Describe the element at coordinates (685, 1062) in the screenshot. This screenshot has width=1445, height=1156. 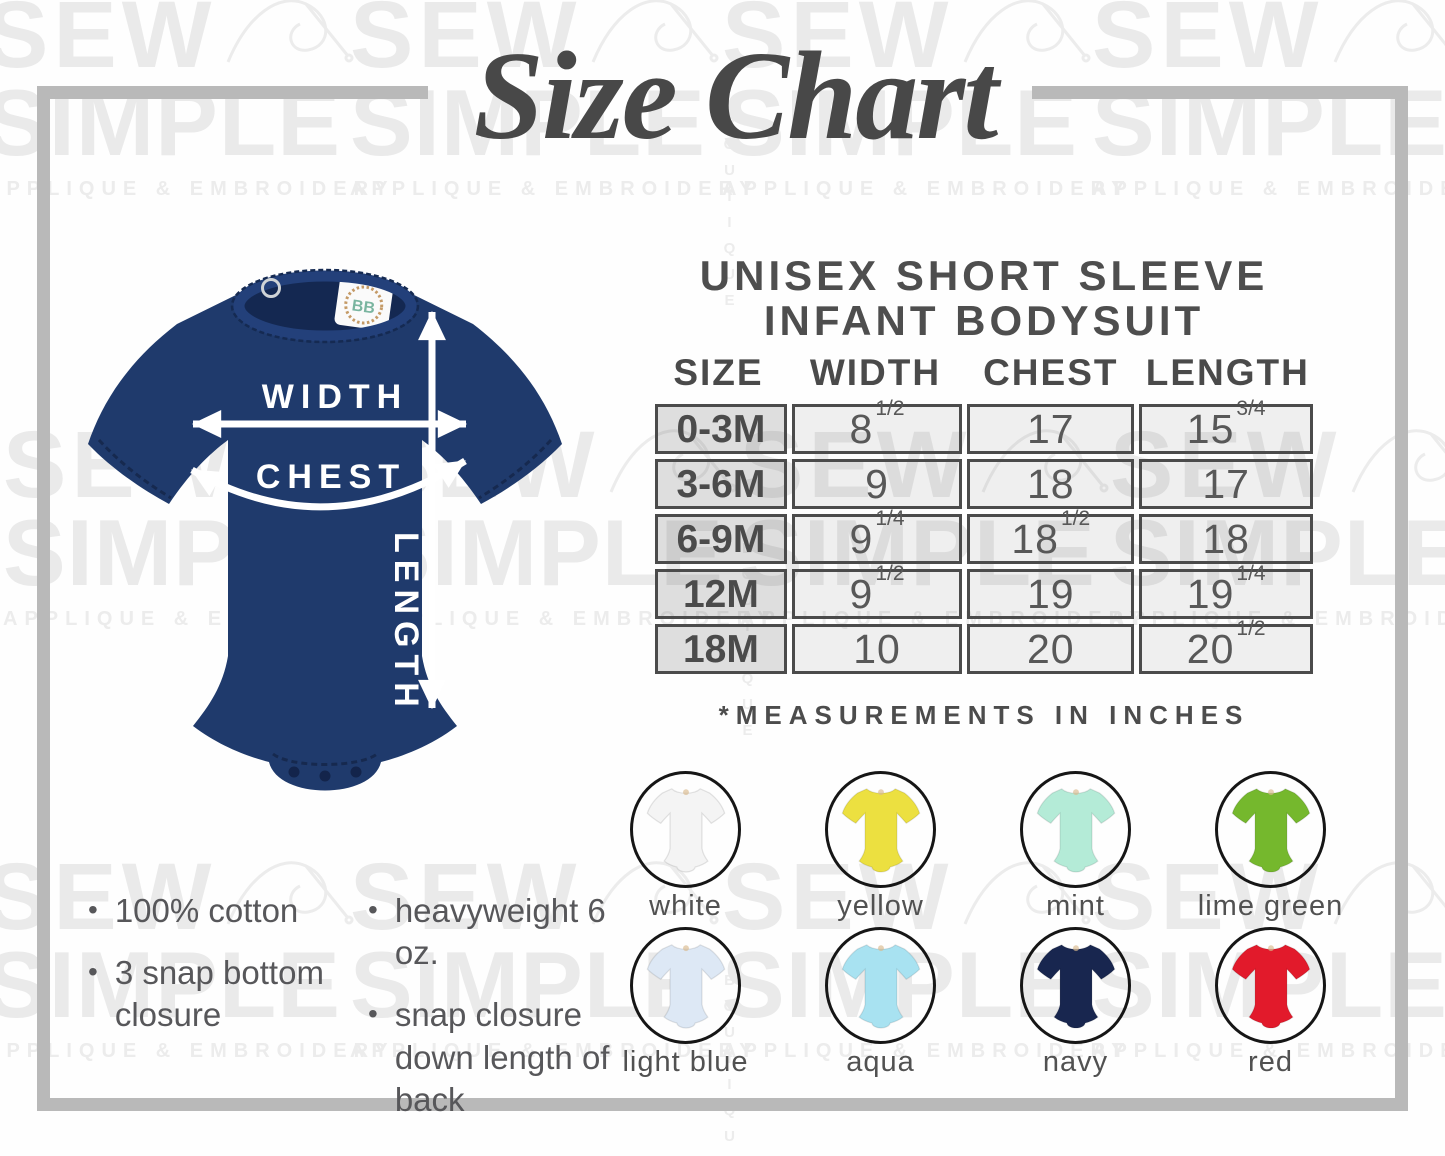
I see `color-label: light blue` at that location.